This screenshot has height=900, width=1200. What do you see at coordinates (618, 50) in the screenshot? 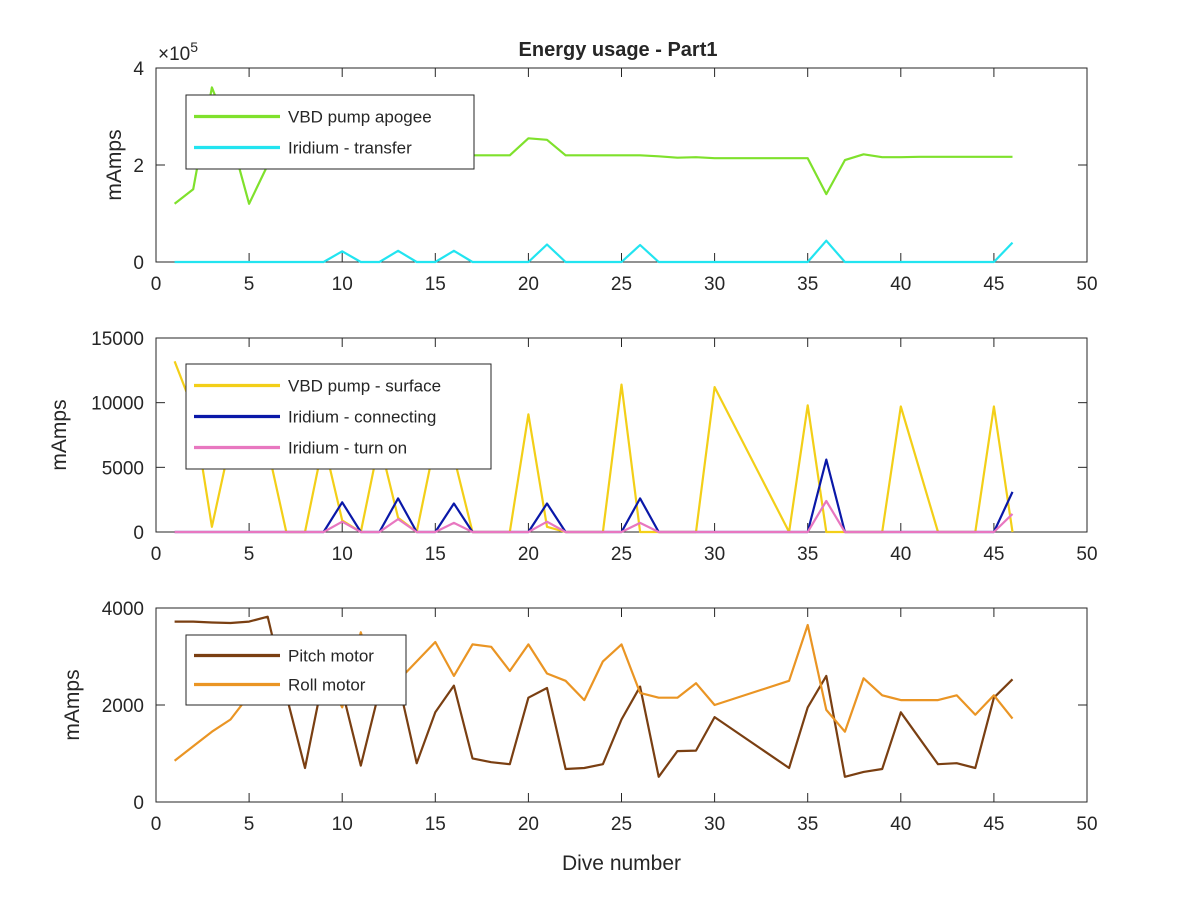
I see `chart-title: Energy usage - Part1` at bounding box center [618, 50].